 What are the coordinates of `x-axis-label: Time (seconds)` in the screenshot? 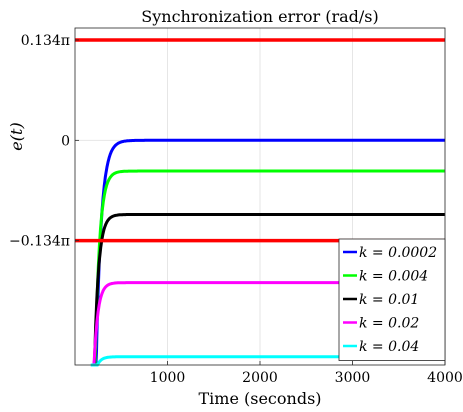 It's located at (259, 398).